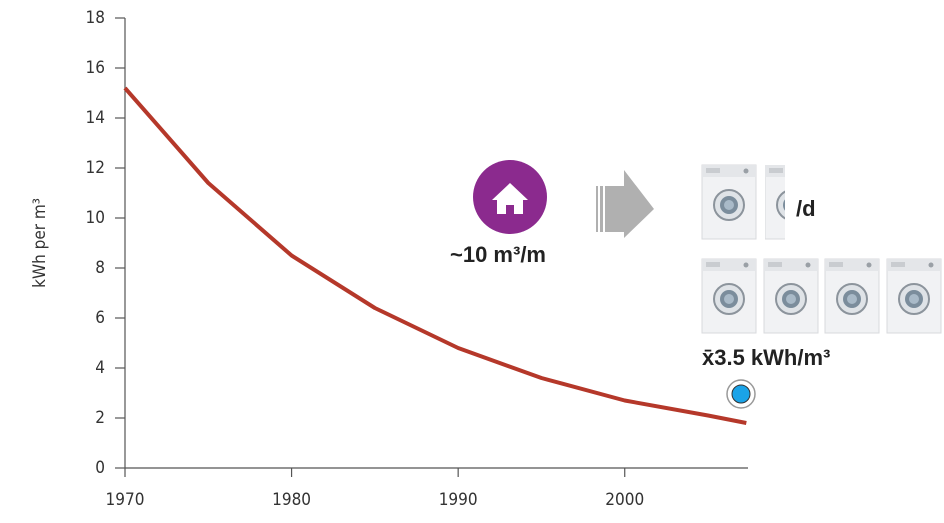 This screenshot has height=523, width=944. I want to click on arrow-icon, so click(625, 204).